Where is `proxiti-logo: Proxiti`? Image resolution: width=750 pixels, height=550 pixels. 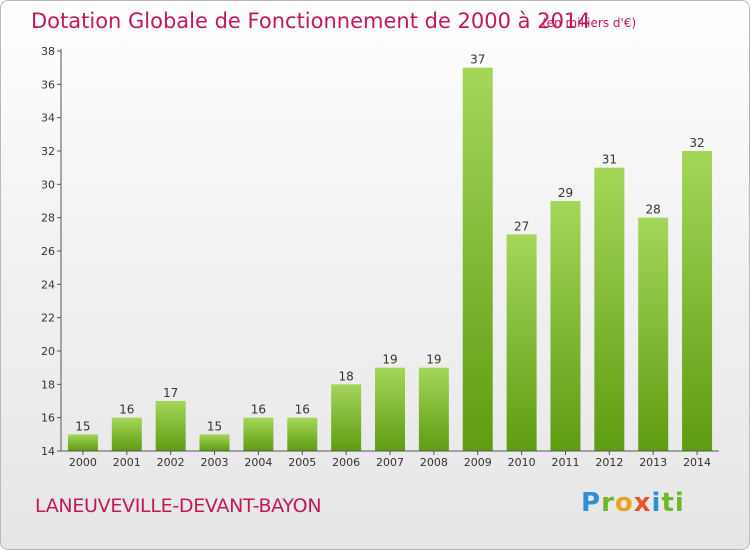 proxiti-logo: Proxiti is located at coordinates (633, 503).